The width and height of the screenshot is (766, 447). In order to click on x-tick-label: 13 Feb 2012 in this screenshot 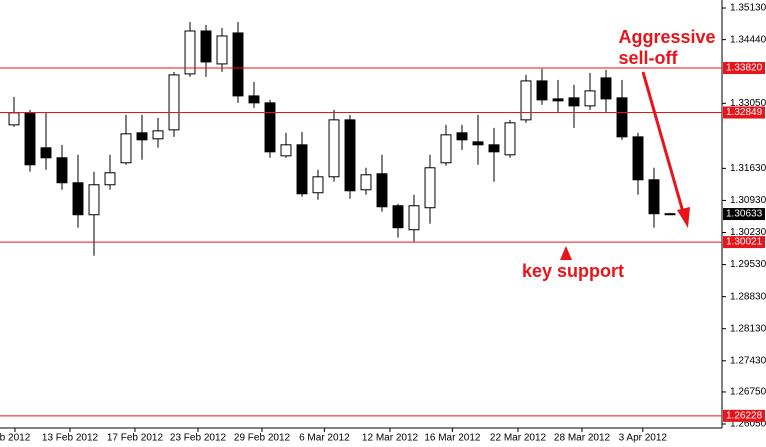, I will do `click(70, 438)`.